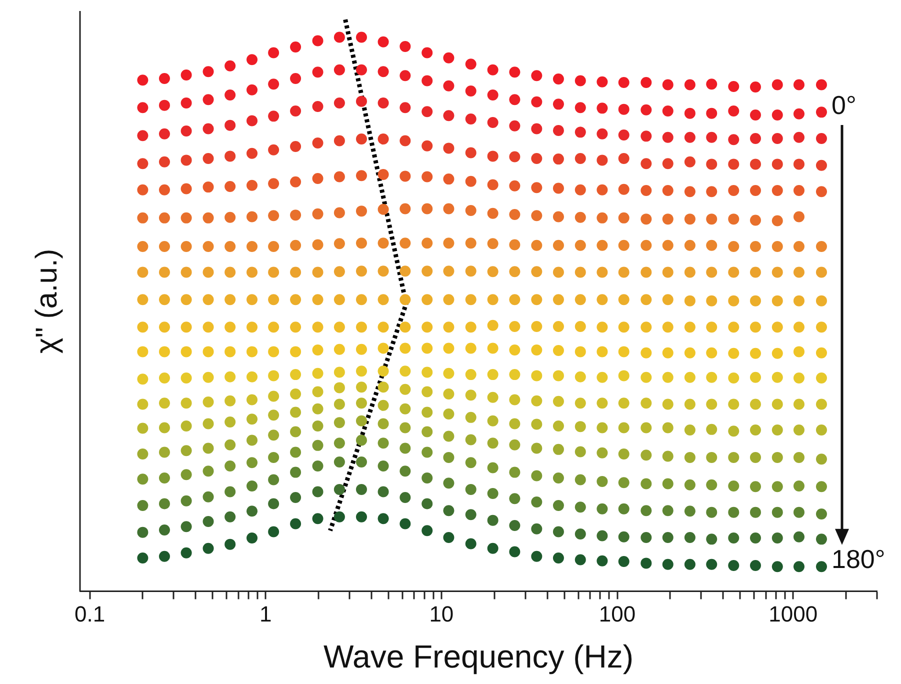 The height and width of the screenshot is (684, 901). I want to click on y-axis-title: χ" (a.u.), so click(47, 301).